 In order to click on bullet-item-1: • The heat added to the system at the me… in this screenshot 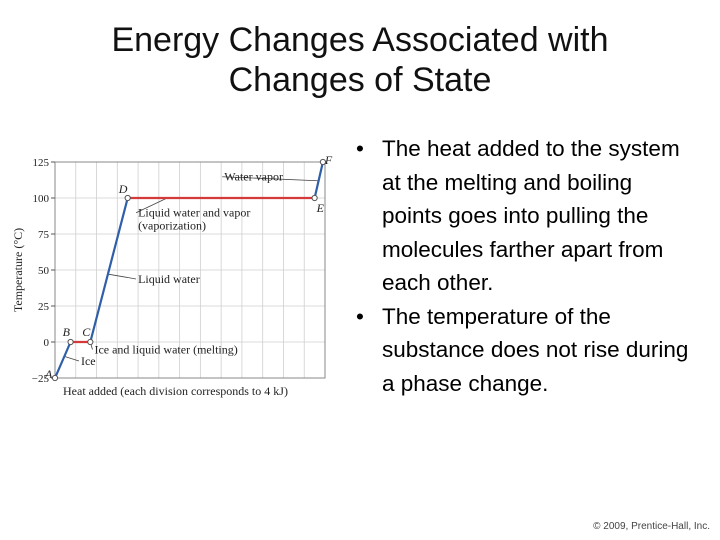, I will do `click(526, 216)`.